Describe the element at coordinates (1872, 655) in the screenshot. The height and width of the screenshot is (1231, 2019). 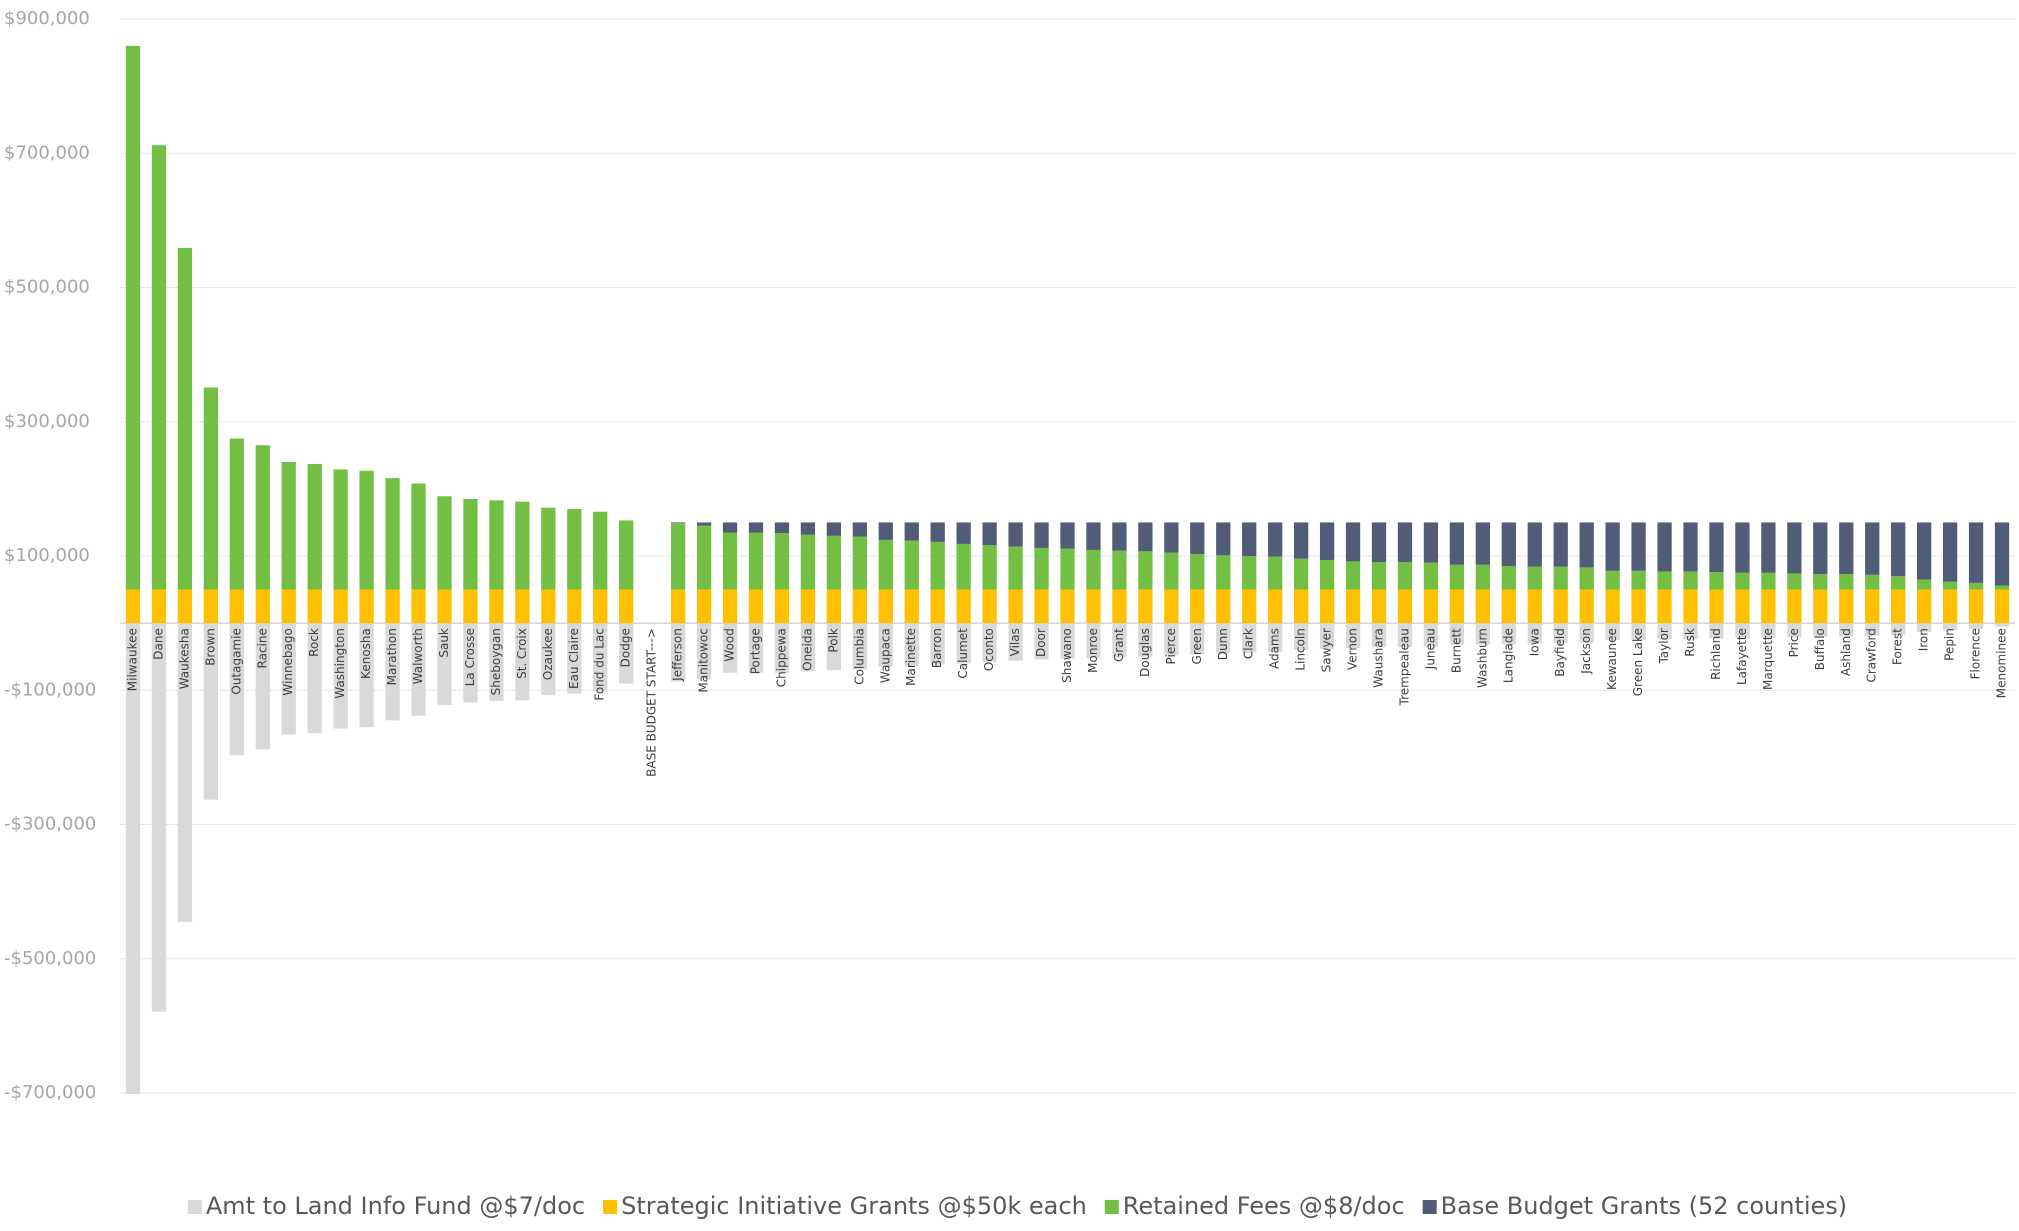
I see `x-tick-label: Crawford` at that location.